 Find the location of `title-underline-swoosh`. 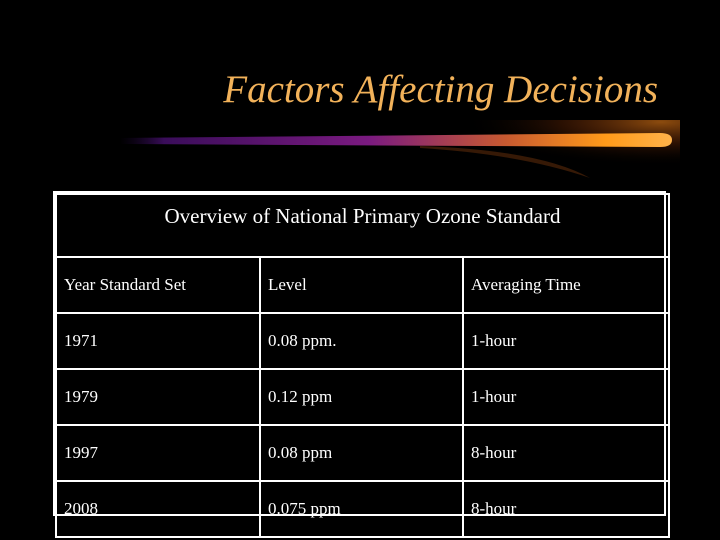

title-underline-swoosh is located at coordinates (400, 150).